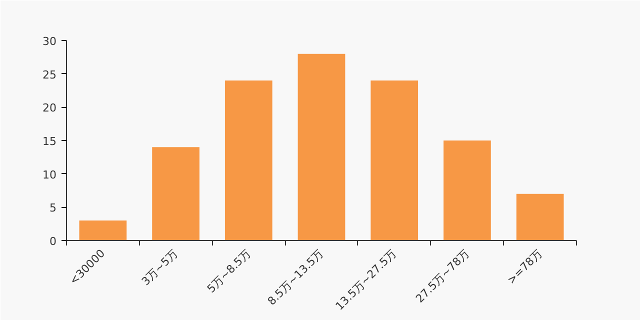  I want to click on y-tick-label: 30, so click(49, 41).